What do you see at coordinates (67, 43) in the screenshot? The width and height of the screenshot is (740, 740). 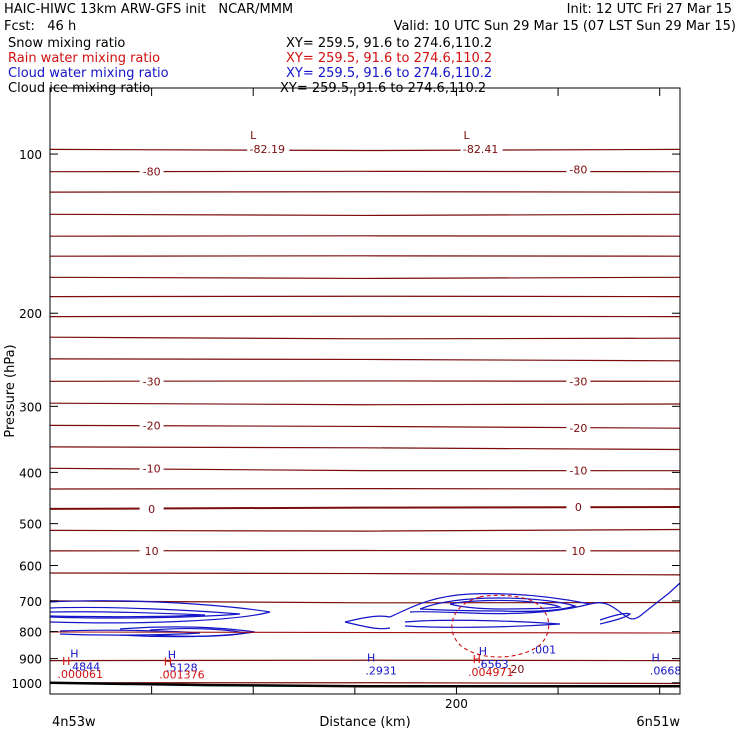 I see `field-snow-name: Snow mixing ratio` at bounding box center [67, 43].